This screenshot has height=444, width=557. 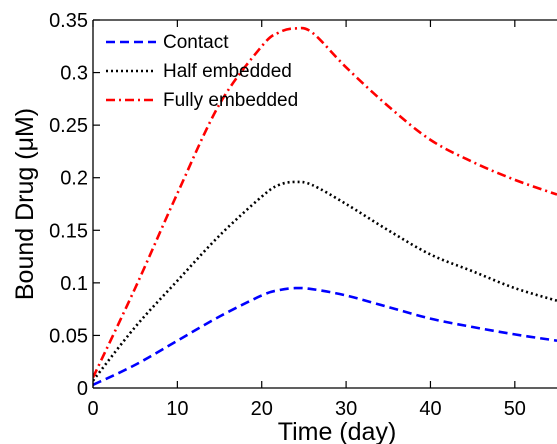 I want to click on legend-label-contact: Contact, so click(x=196, y=42).